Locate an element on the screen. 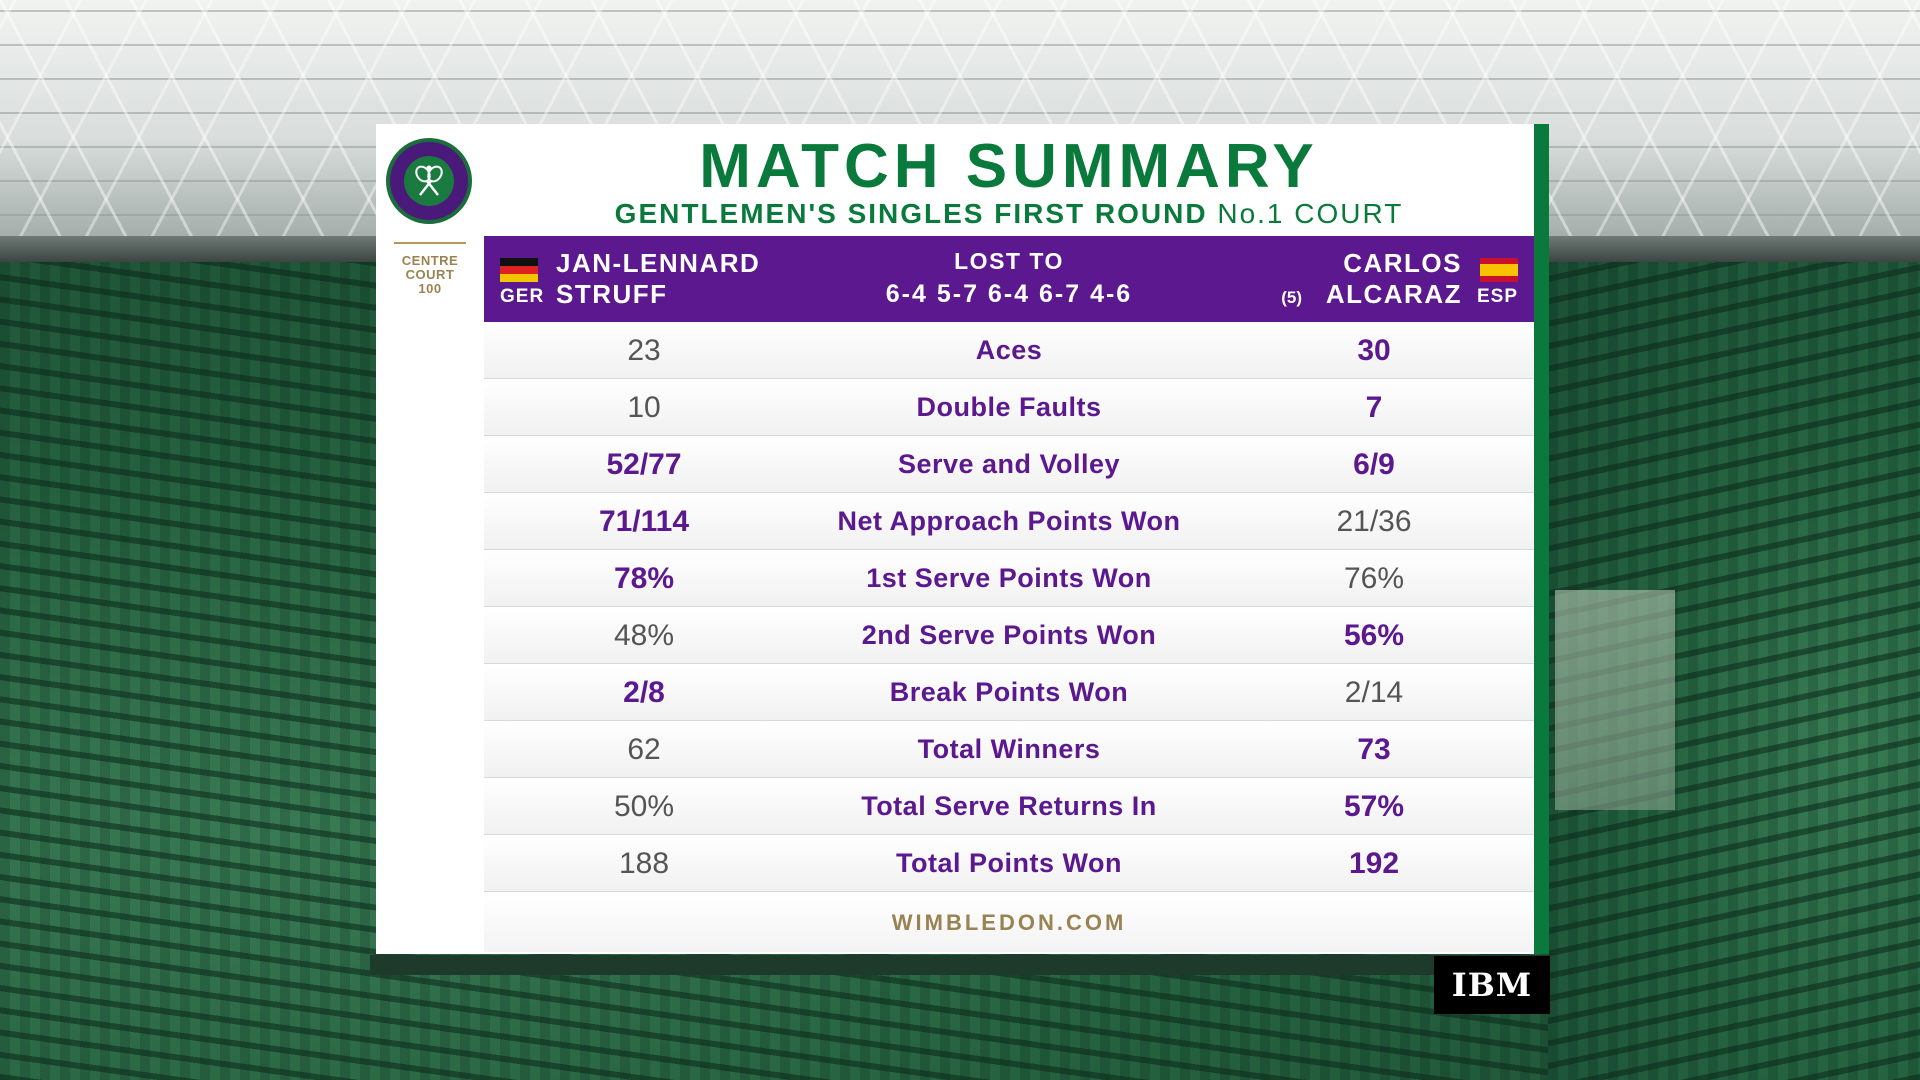  stat-label: Aces is located at coordinates (1009, 350).